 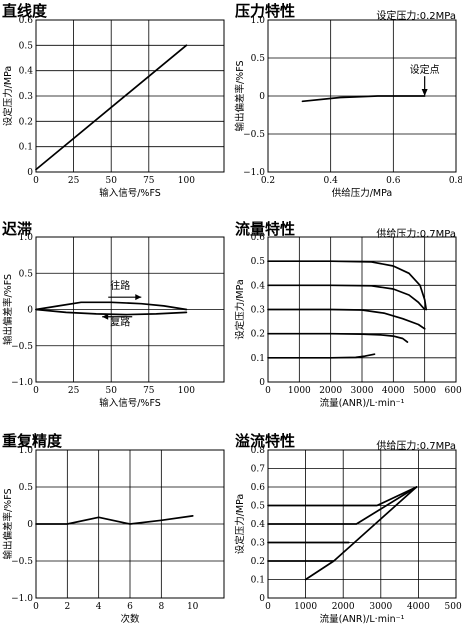 What do you see at coordinates (416, 15) in the screenshot?
I see `chart-condition: 设定压力:0.2MPa` at bounding box center [416, 15].